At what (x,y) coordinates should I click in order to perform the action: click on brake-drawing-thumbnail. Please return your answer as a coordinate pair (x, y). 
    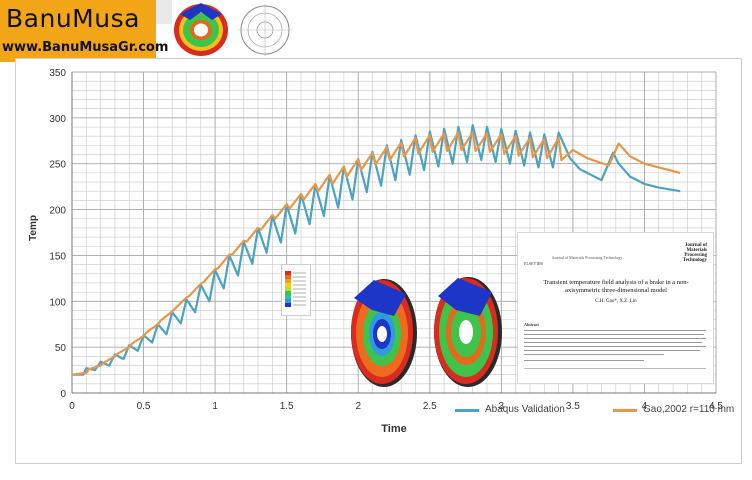
    Looking at the image, I should click on (265, 30).